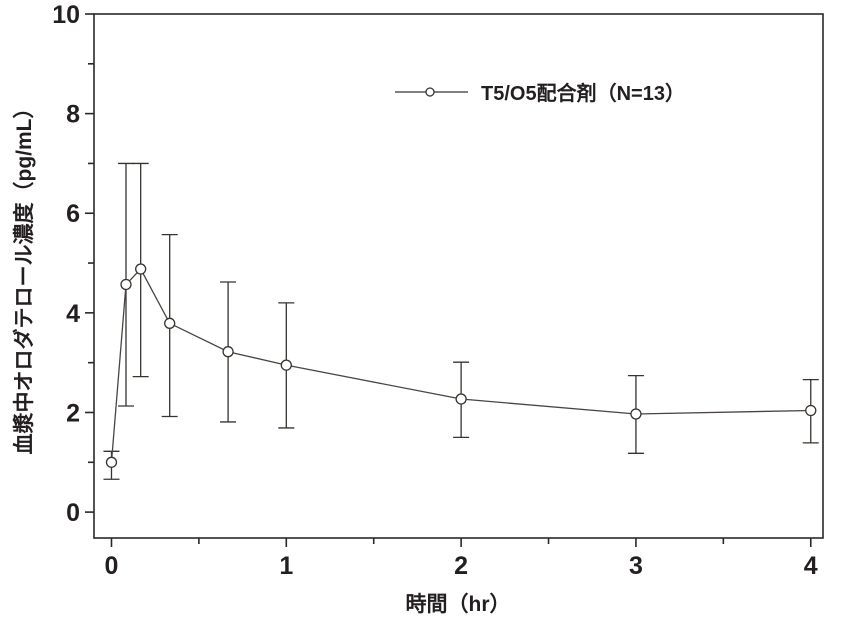 Image resolution: width=844 pixels, height=622 pixels. I want to click on y-tick-label: 8, so click(73, 115).